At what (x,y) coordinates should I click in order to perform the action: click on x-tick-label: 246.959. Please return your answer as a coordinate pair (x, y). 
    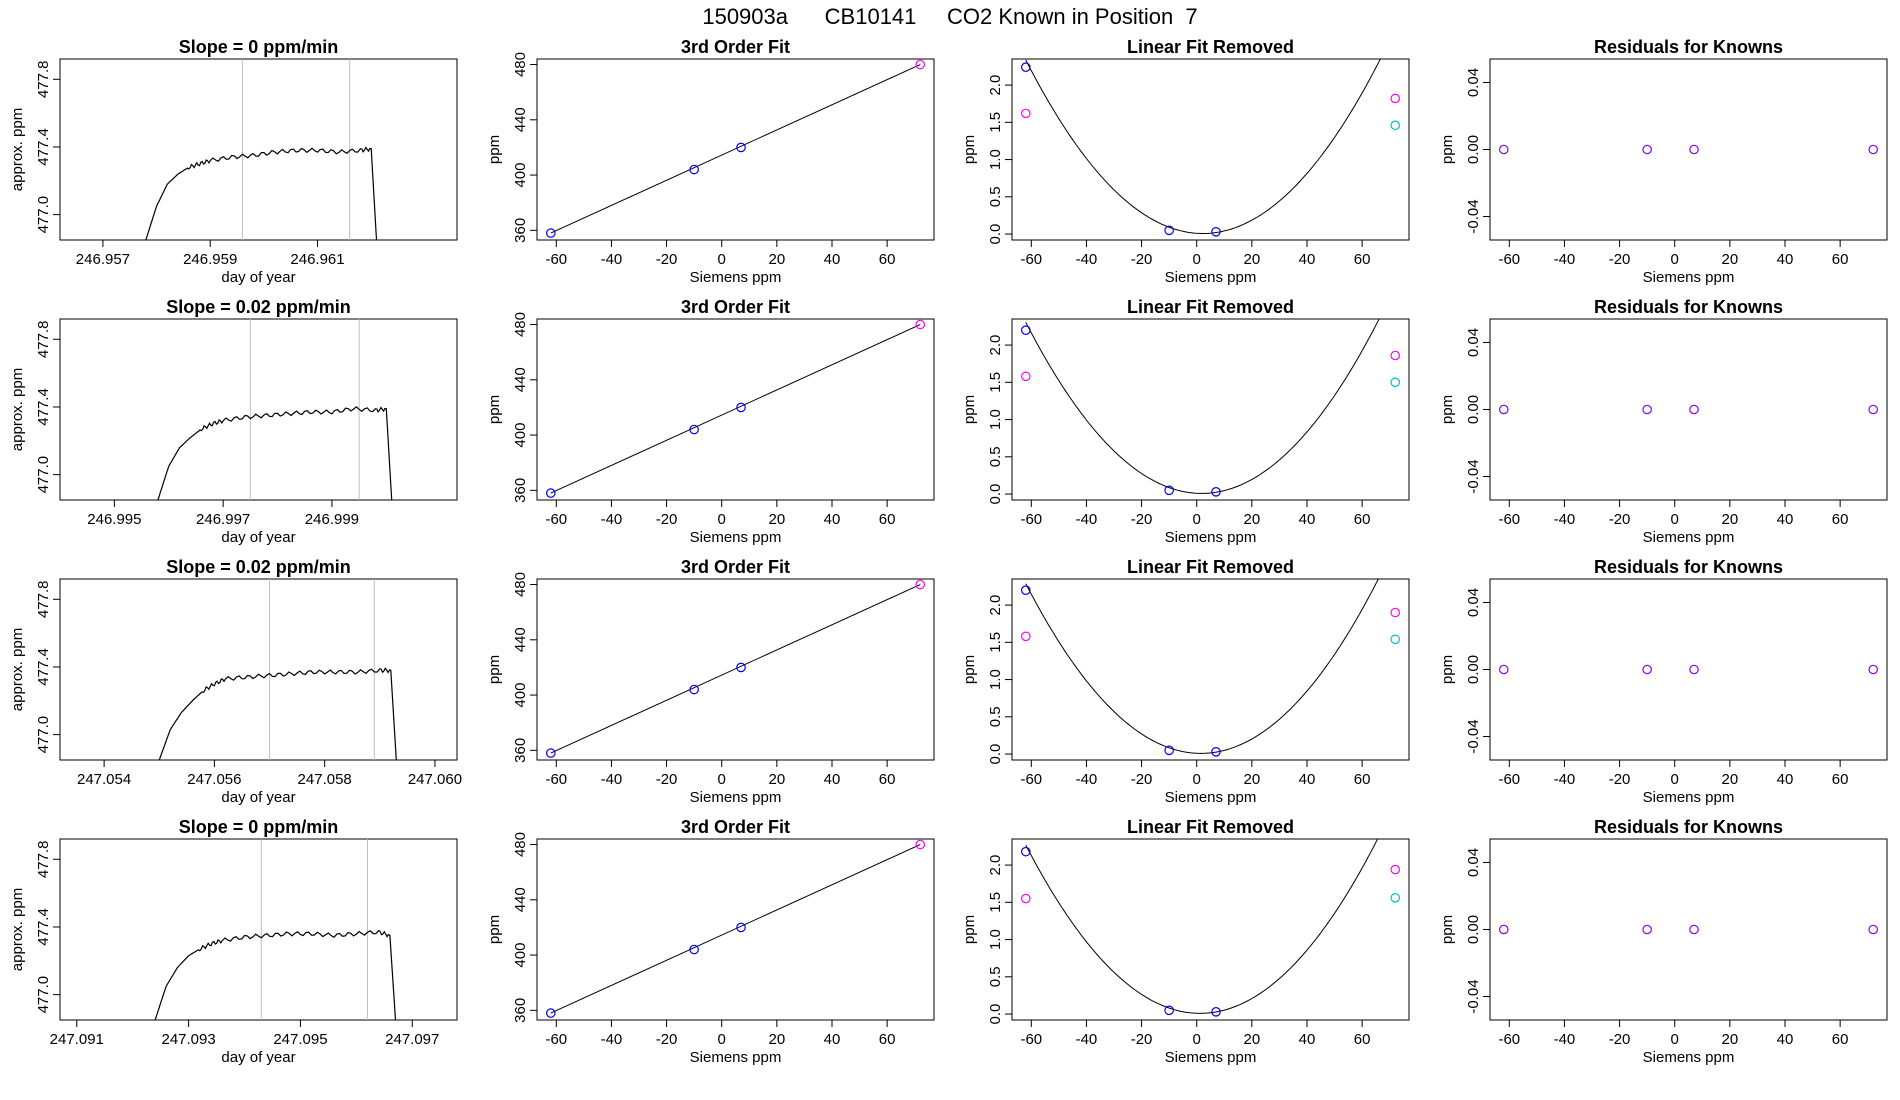
    Looking at the image, I should click on (210, 259).